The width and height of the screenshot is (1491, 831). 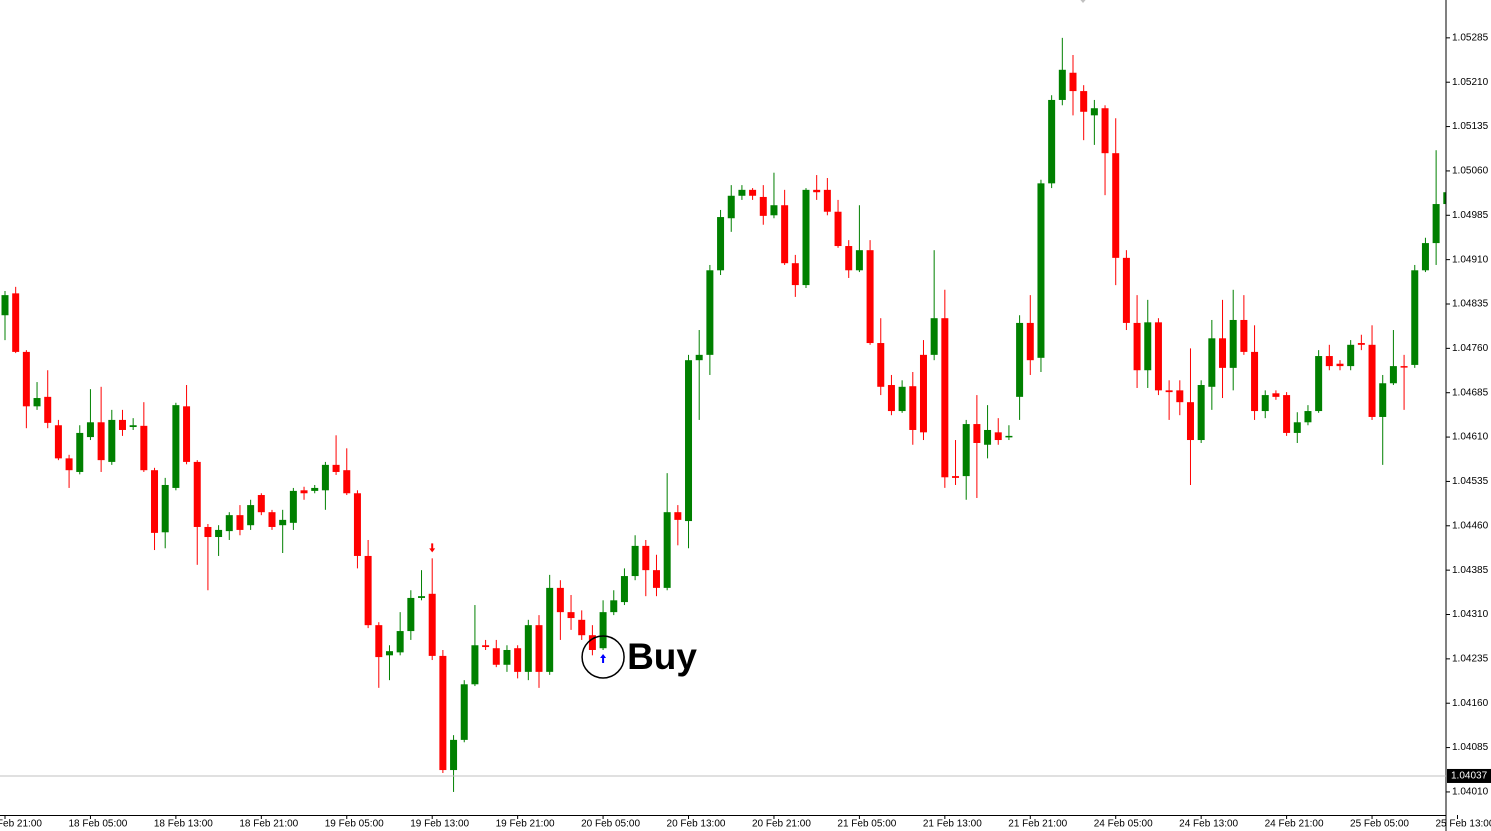 What do you see at coordinates (354, 824) in the screenshot?
I see `x-tick-label: 19 Feb 05:00` at bounding box center [354, 824].